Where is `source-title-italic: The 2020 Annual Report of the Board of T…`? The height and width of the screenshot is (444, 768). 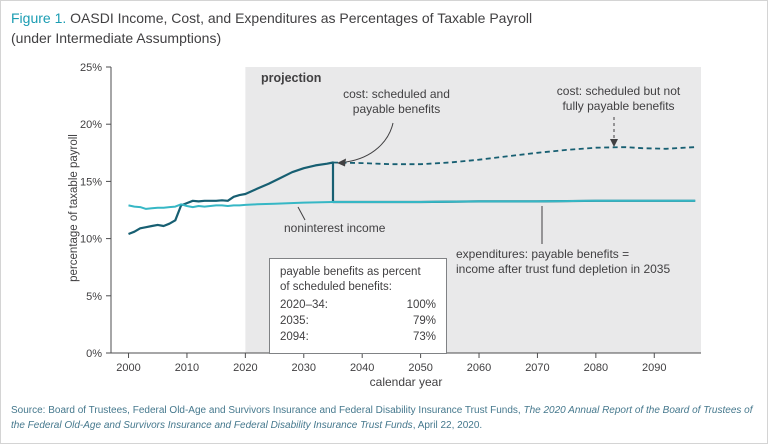 source-title-italic: The 2020 Annual Report of the Board of T… is located at coordinates (382, 418).